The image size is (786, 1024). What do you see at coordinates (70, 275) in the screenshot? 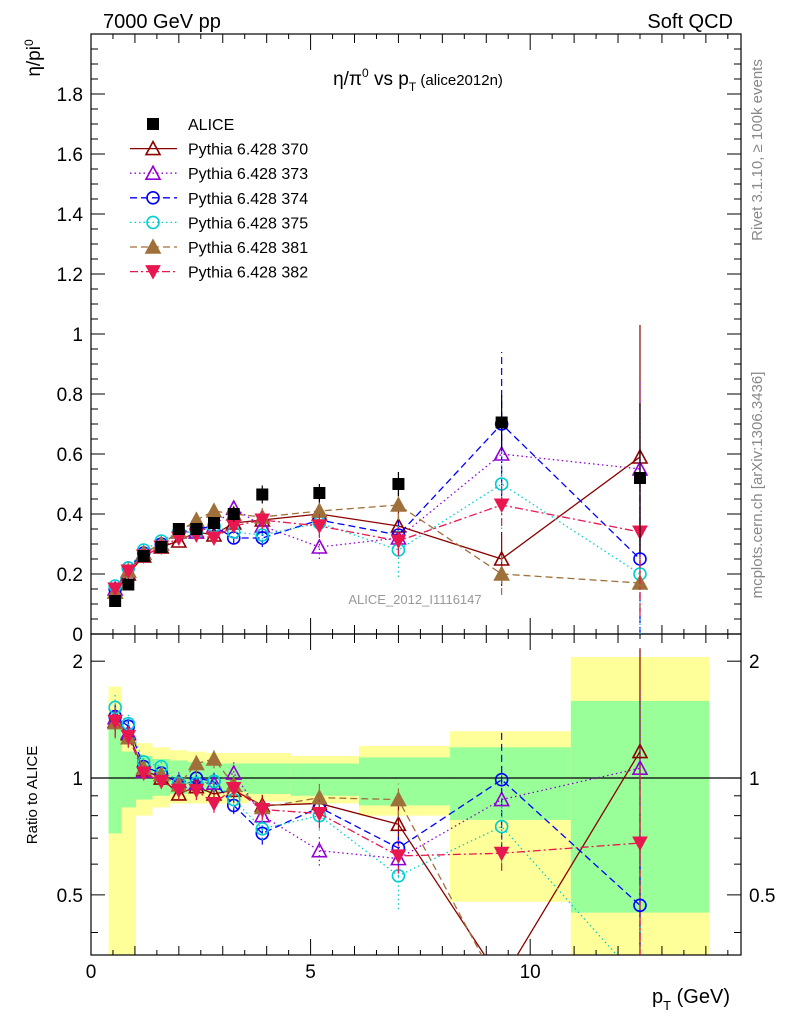
I see `top-ytick-label: 1.2` at bounding box center [70, 275].